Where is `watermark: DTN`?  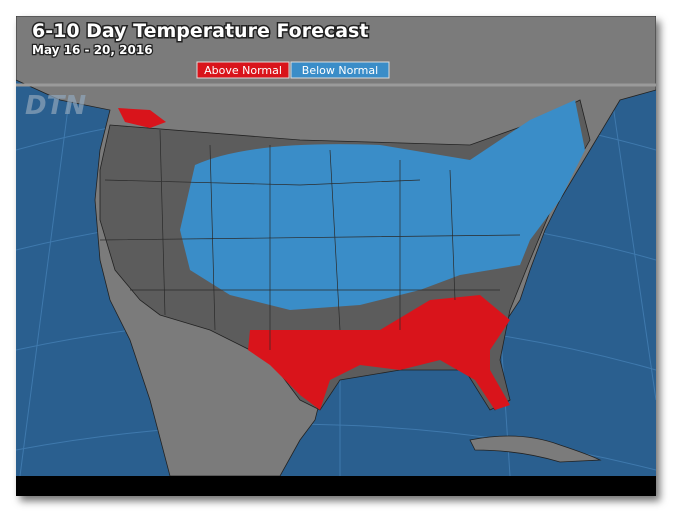
watermark: DTN is located at coordinates (55, 106).